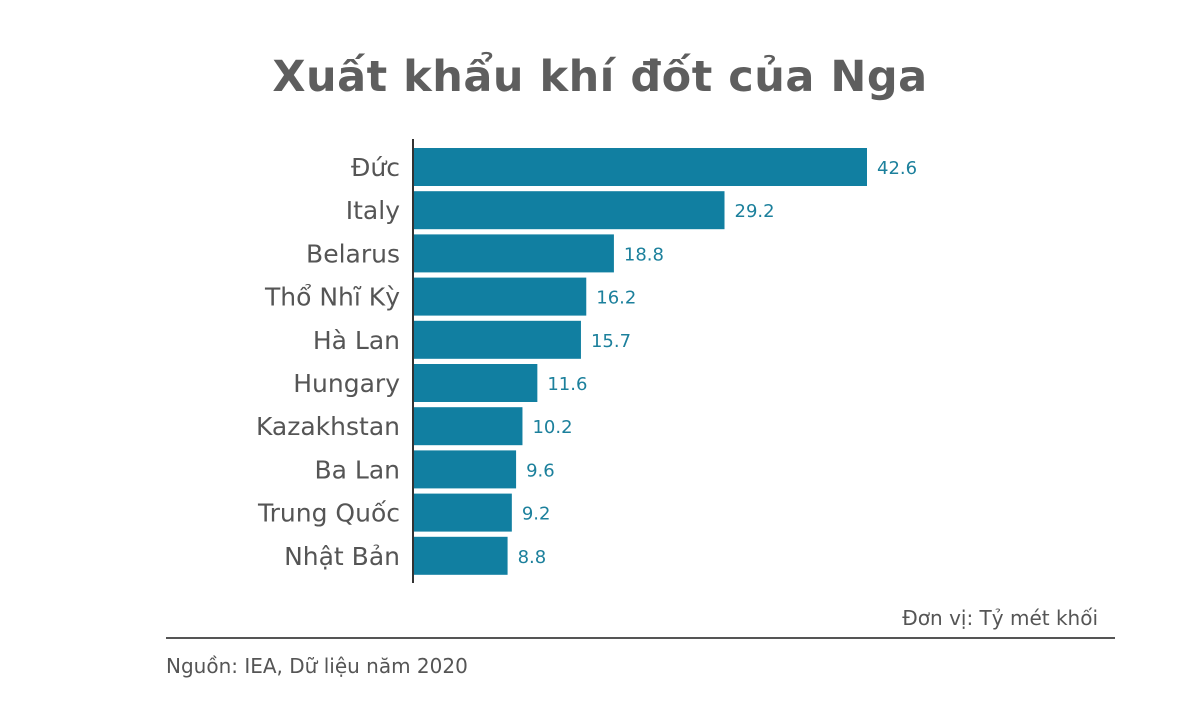 The height and width of the screenshot is (711, 1200). What do you see at coordinates (357, 469) in the screenshot?
I see `category-label-7: Ba Lan` at bounding box center [357, 469].